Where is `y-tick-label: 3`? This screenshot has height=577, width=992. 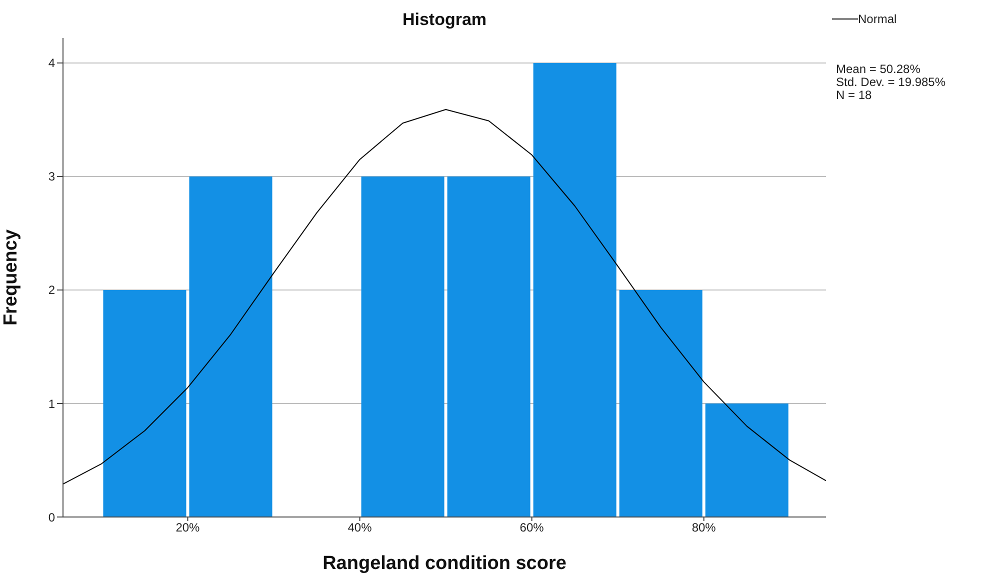
y-tick-label: 3 is located at coordinates (52, 177).